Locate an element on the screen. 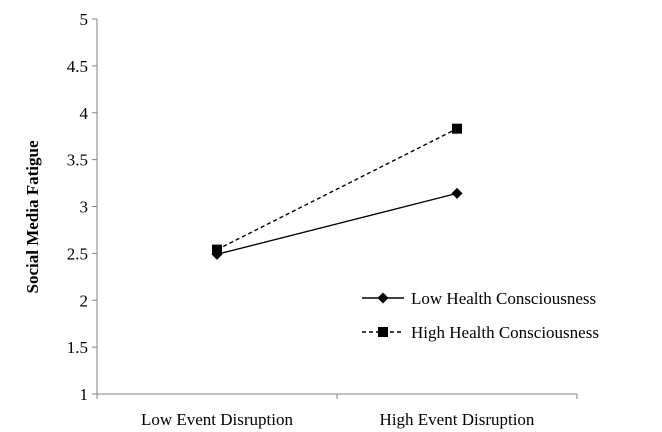 Image resolution: width=662 pixels, height=432 pixels. y-tick-label: 4.5 is located at coordinates (77, 66).